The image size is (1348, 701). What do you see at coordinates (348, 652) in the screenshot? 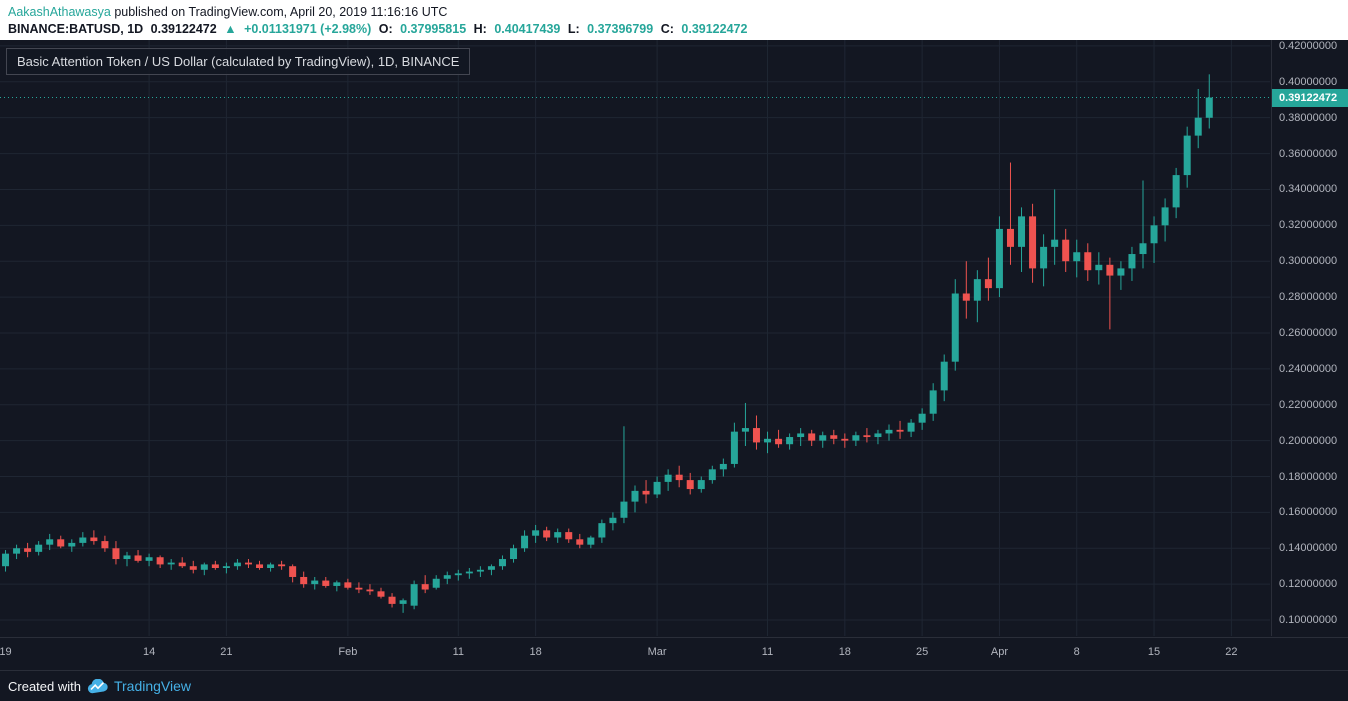
I see `time-axis-label: Feb` at bounding box center [348, 652].